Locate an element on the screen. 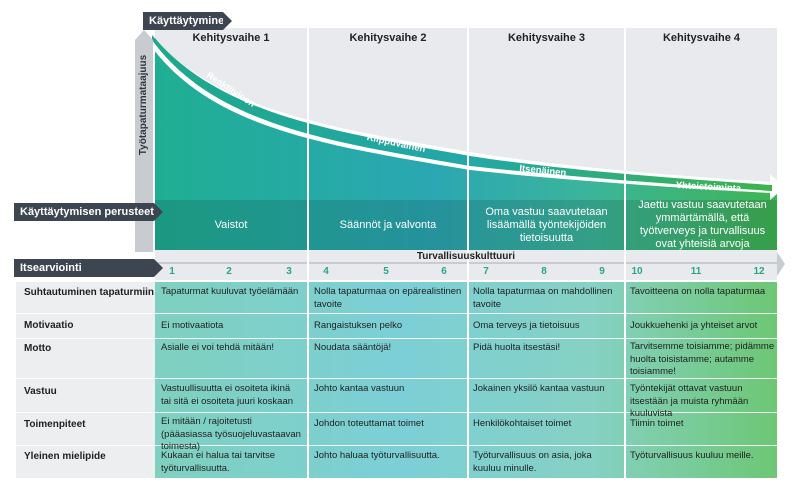 This screenshot has height=496, width=800. table-cell: Joukkuehenki ja yhteiset arvot is located at coordinates (694, 325).